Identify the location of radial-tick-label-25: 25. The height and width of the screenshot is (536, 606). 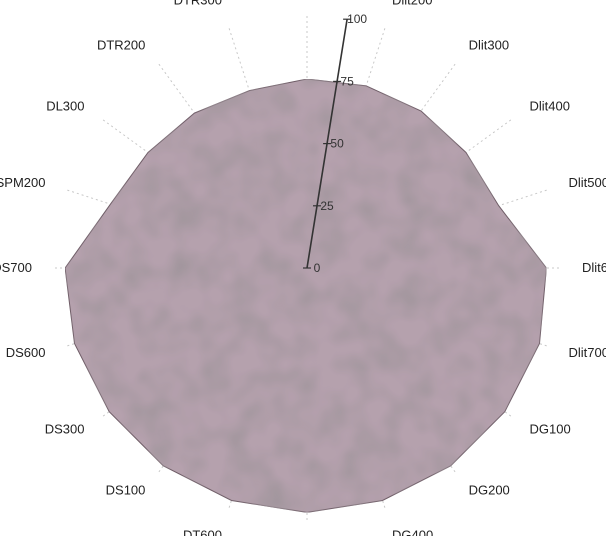
(327, 206).